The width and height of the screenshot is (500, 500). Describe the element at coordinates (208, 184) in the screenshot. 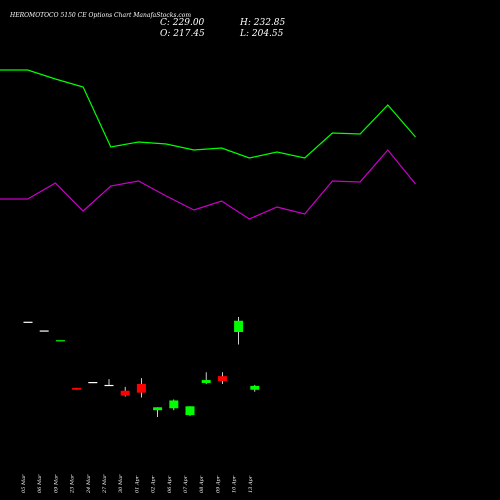

I see `lower-band-line` at that location.